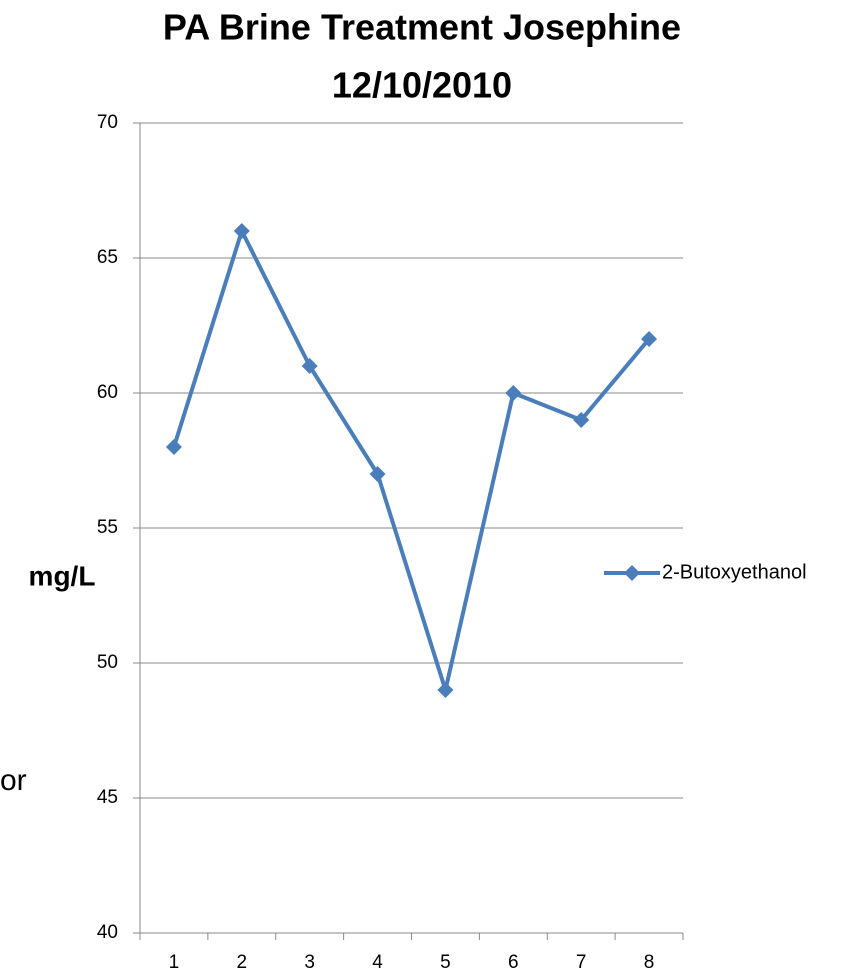 The image size is (863, 978). What do you see at coordinates (174, 962) in the screenshot?
I see `x-tick-label: 1` at bounding box center [174, 962].